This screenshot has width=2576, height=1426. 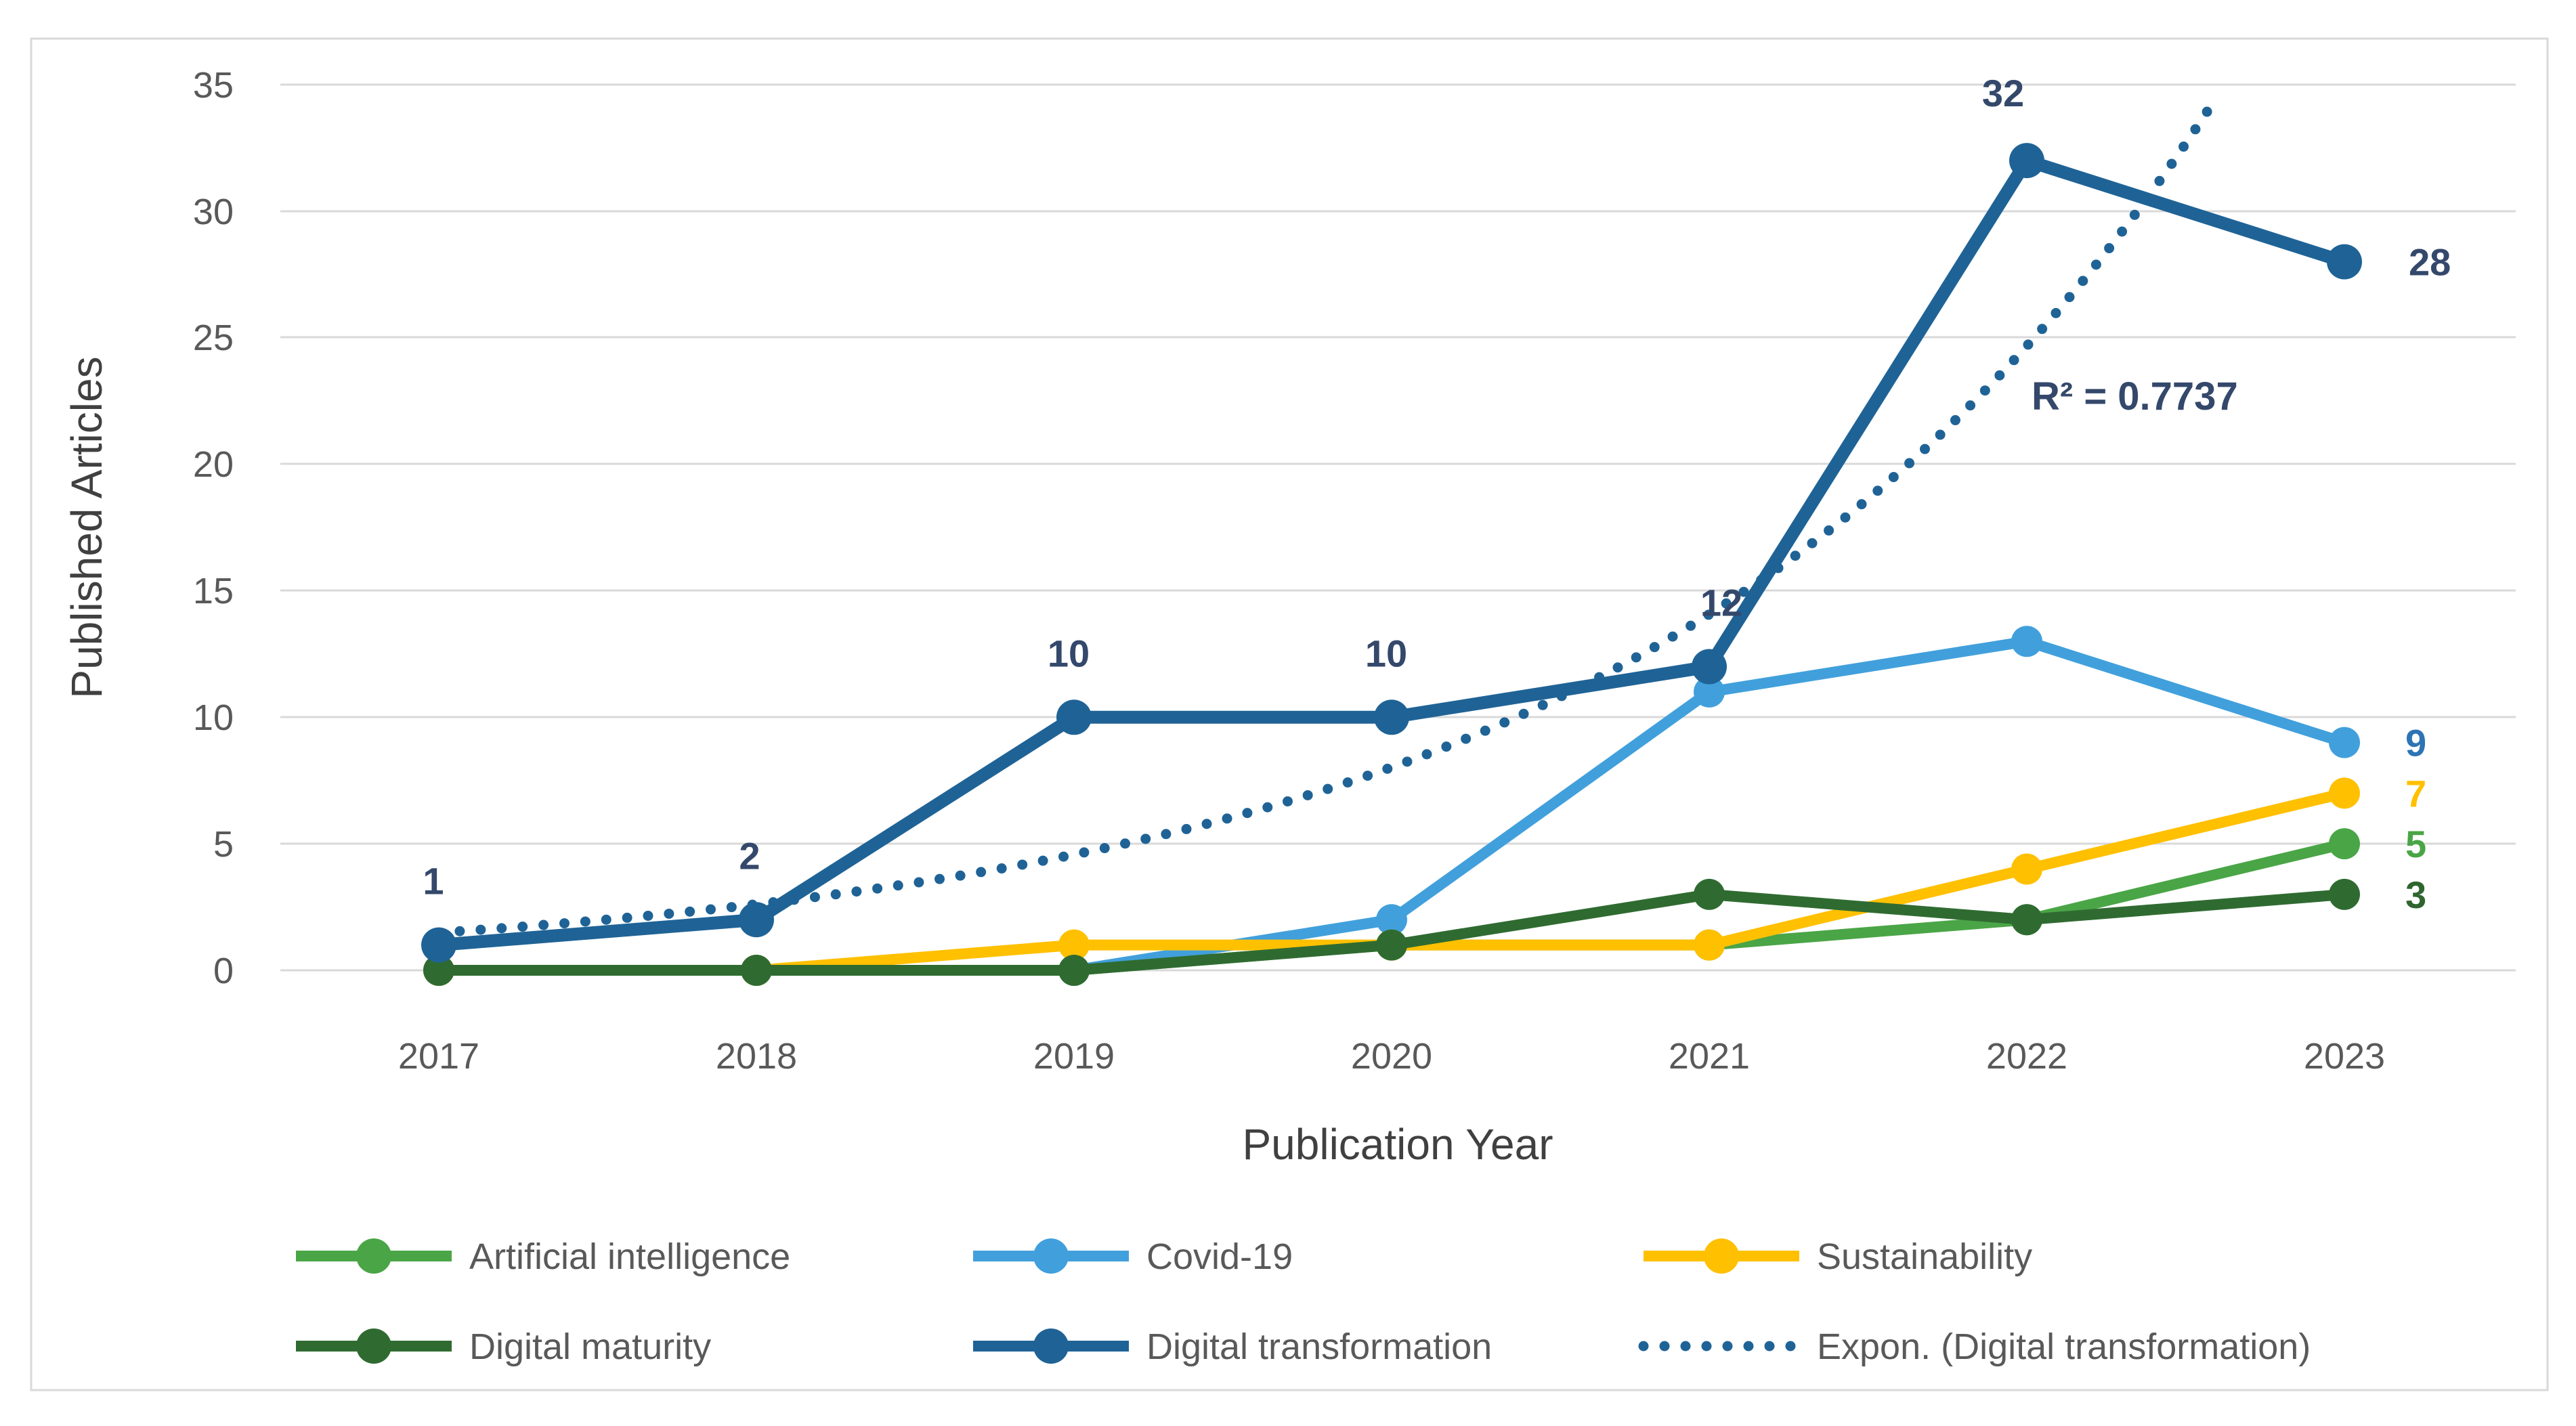 What do you see at coordinates (2344, 793) in the screenshot?
I see `data-point-sustainability-2023` at bounding box center [2344, 793].